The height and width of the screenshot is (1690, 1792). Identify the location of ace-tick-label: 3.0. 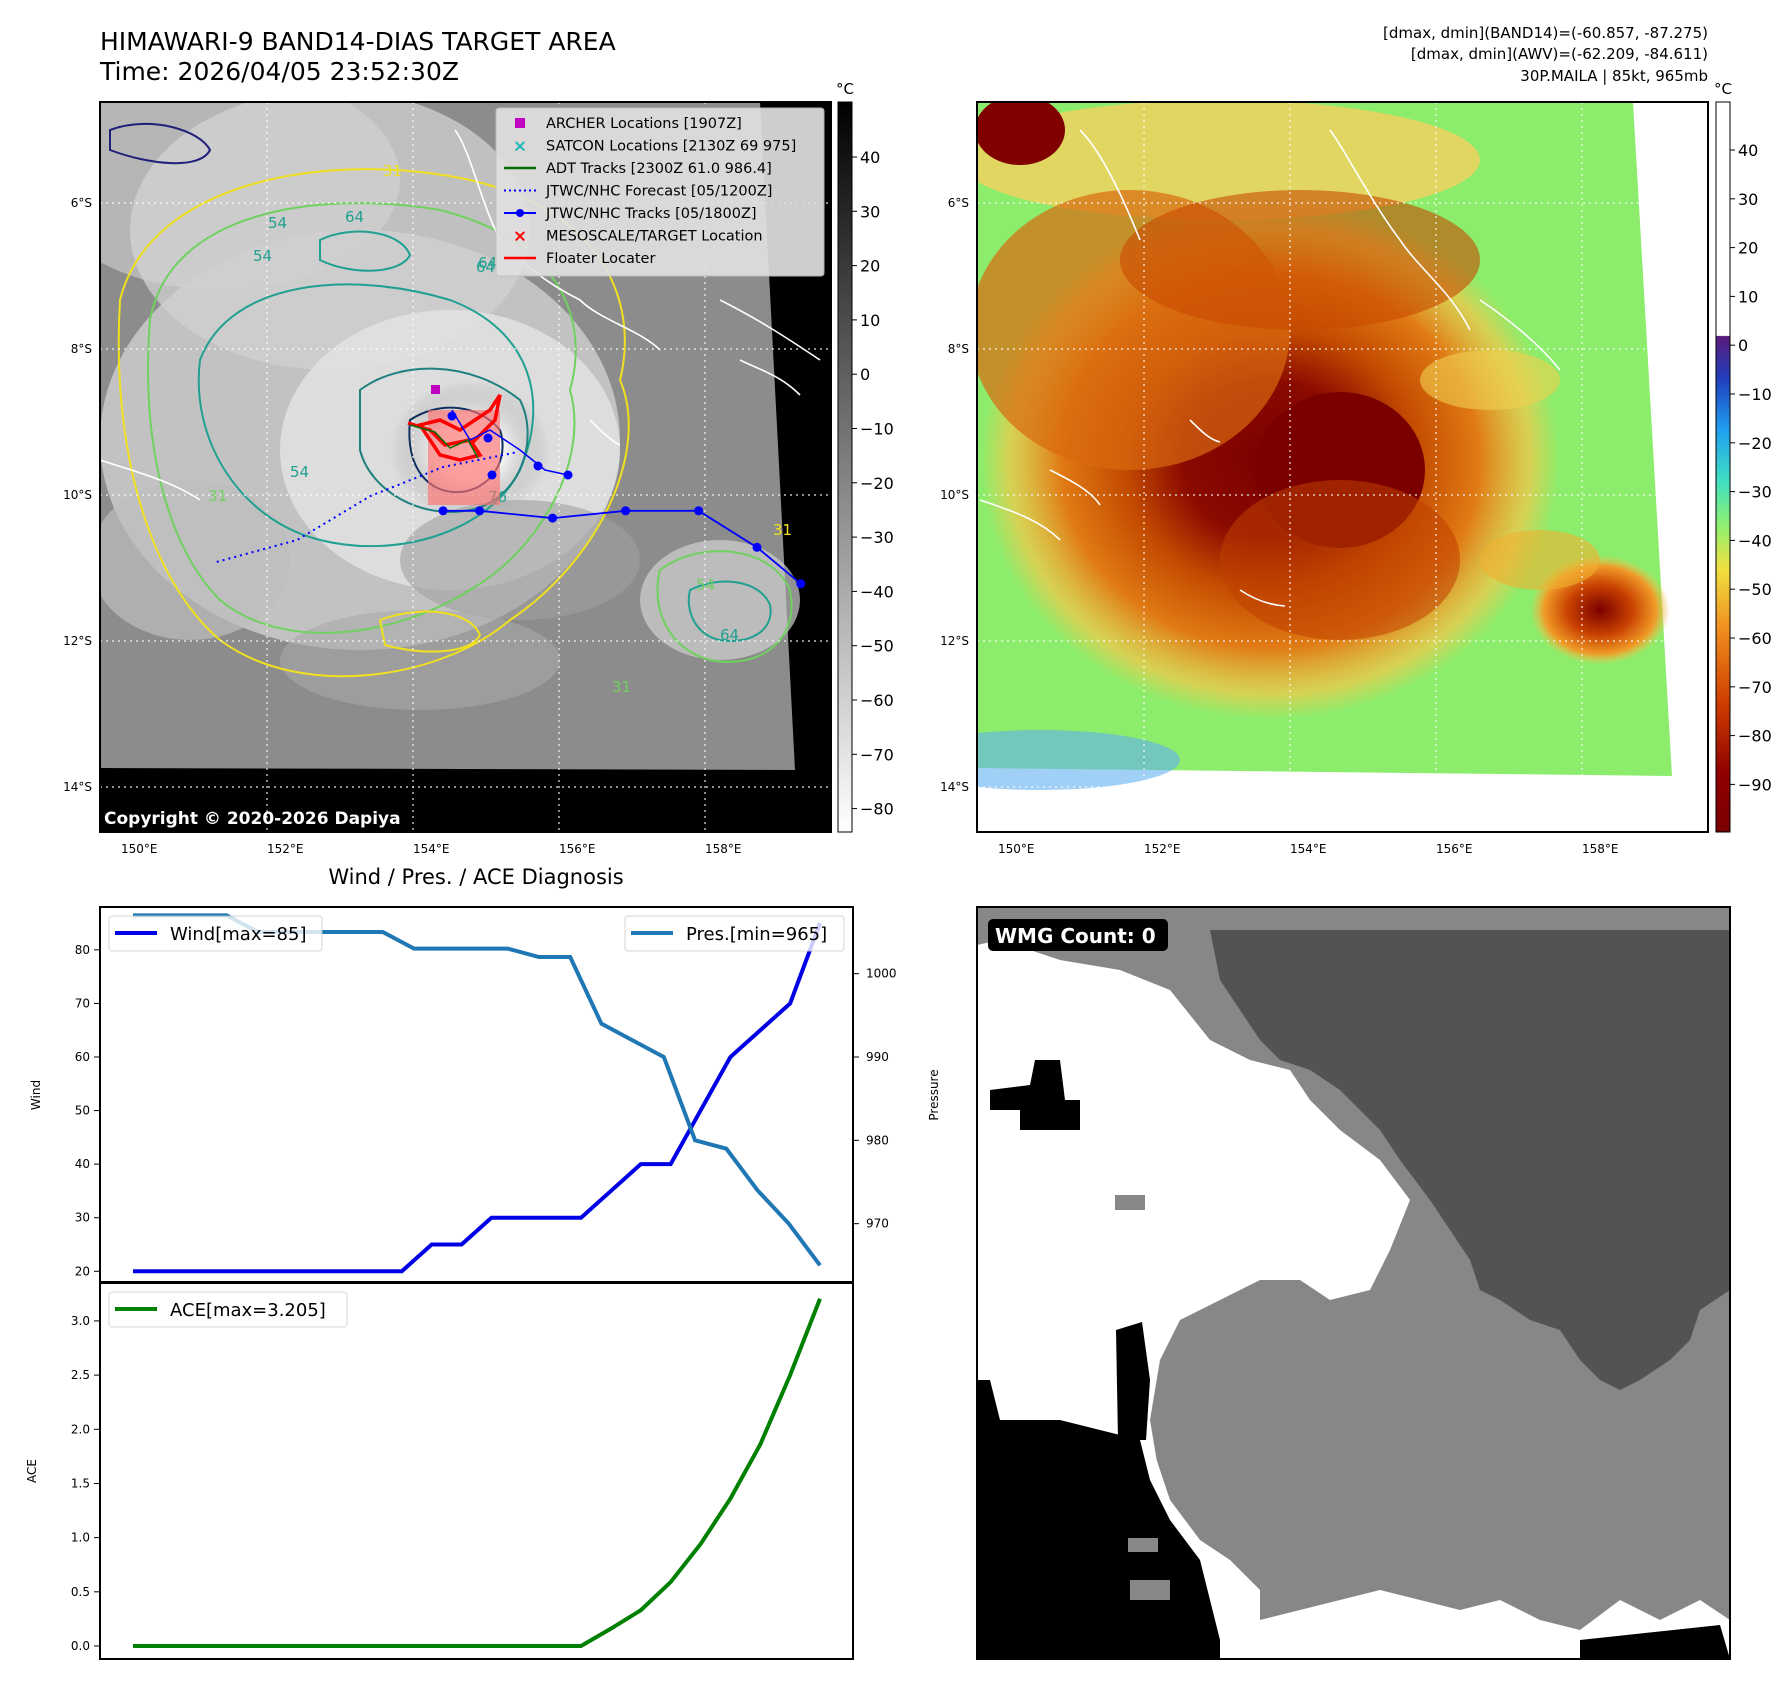
(80, 1321).